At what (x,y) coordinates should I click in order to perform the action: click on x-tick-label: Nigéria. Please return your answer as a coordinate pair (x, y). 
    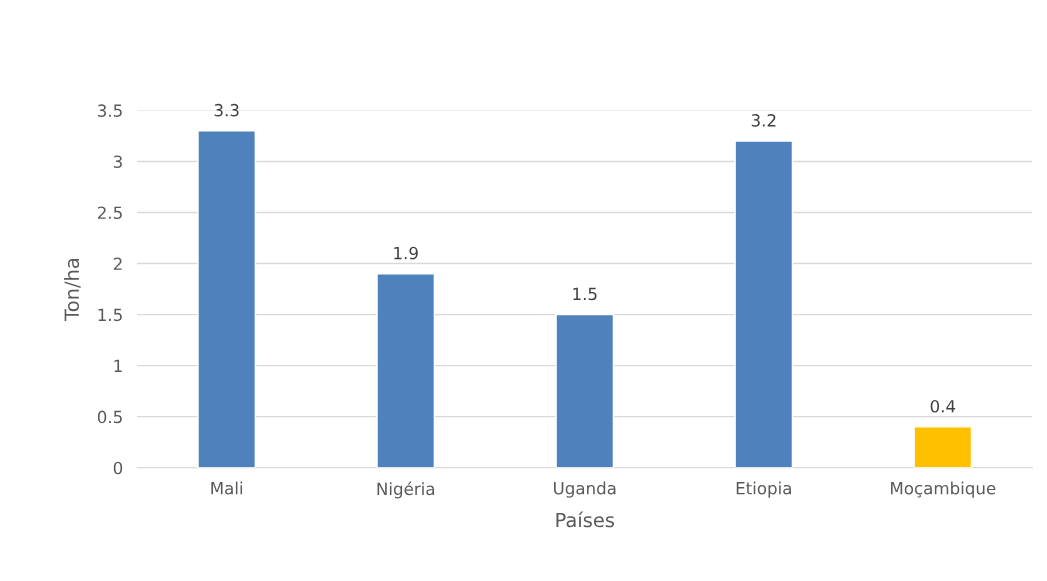
    Looking at the image, I should click on (406, 490).